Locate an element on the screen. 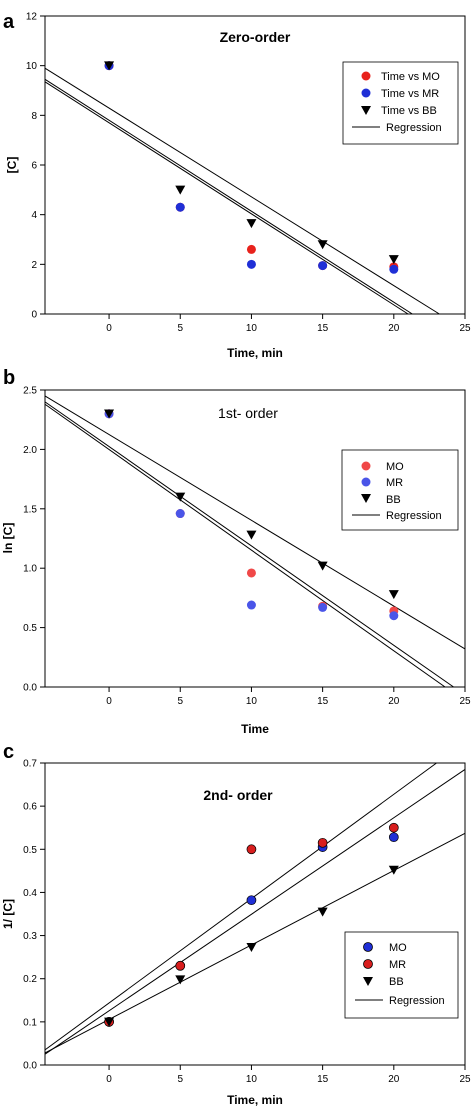  panel-c-y-tick-label: 0.7 is located at coordinates (30, 764).